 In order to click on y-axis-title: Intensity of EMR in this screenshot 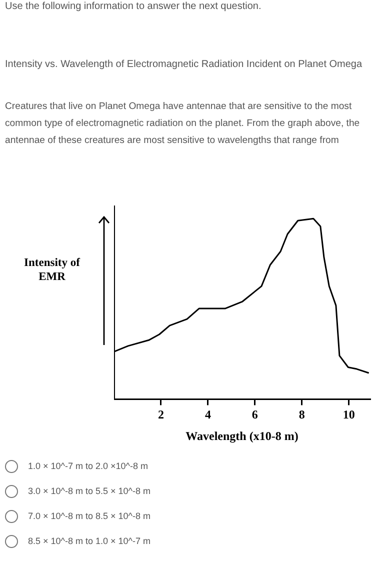, I will do `click(52, 270)`.